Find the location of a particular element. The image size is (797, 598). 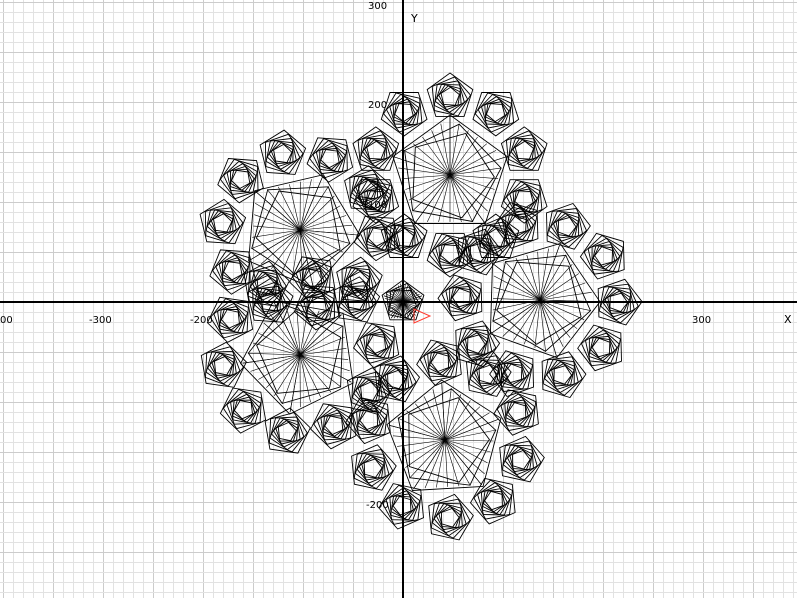

y-tick-100: 100 is located at coordinates (377, 205).